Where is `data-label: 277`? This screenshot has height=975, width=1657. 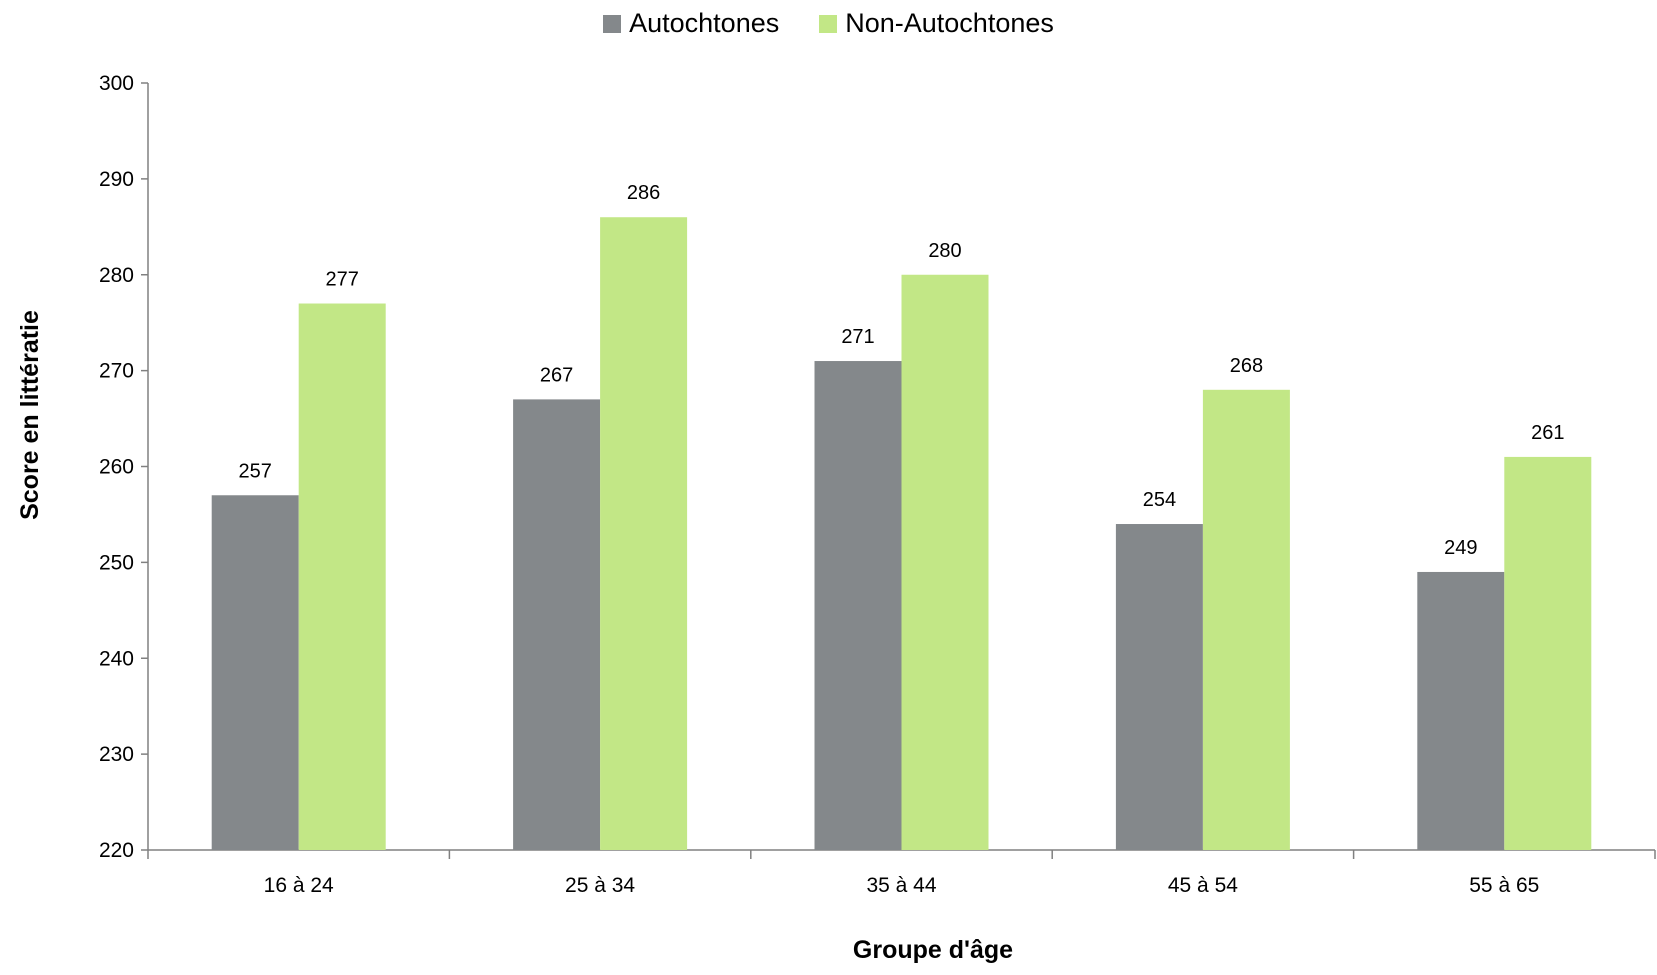
data-label: 277 is located at coordinates (342, 280).